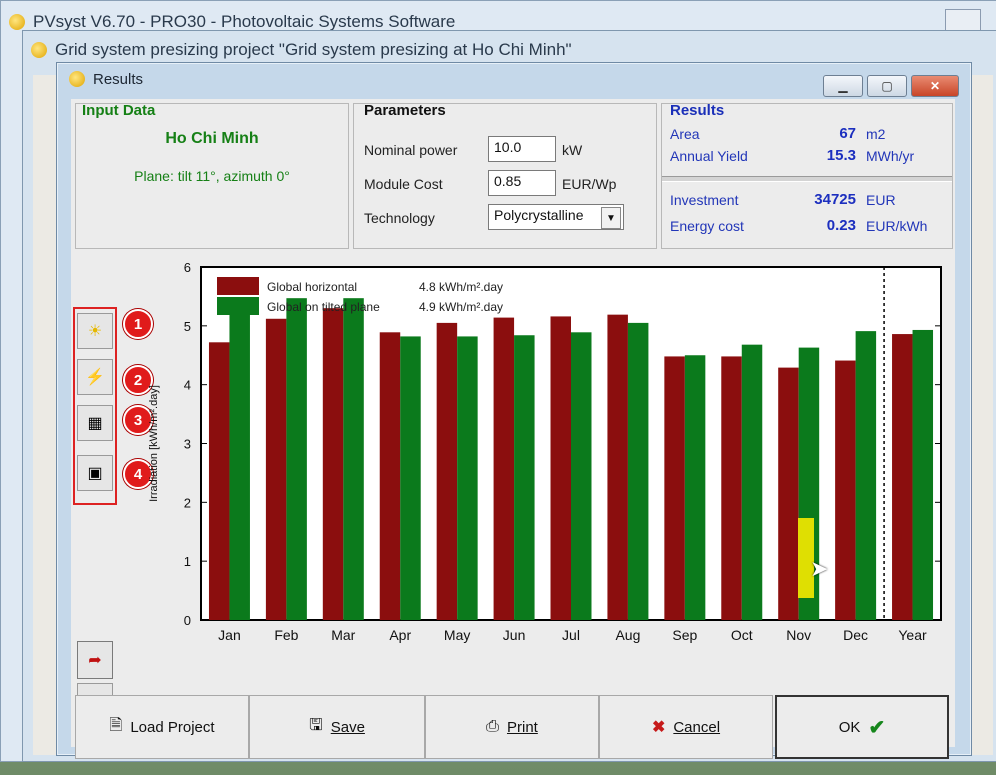 This screenshot has height=775, width=996. I want to click on module-cost-label: Module Cost, so click(403, 184).